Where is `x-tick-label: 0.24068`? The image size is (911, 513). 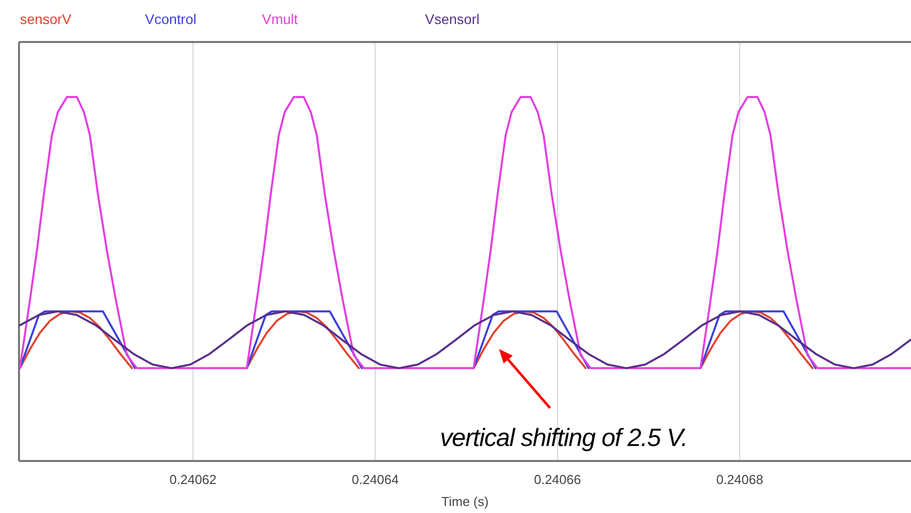 x-tick-label: 0.24068 is located at coordinates (740, 480).